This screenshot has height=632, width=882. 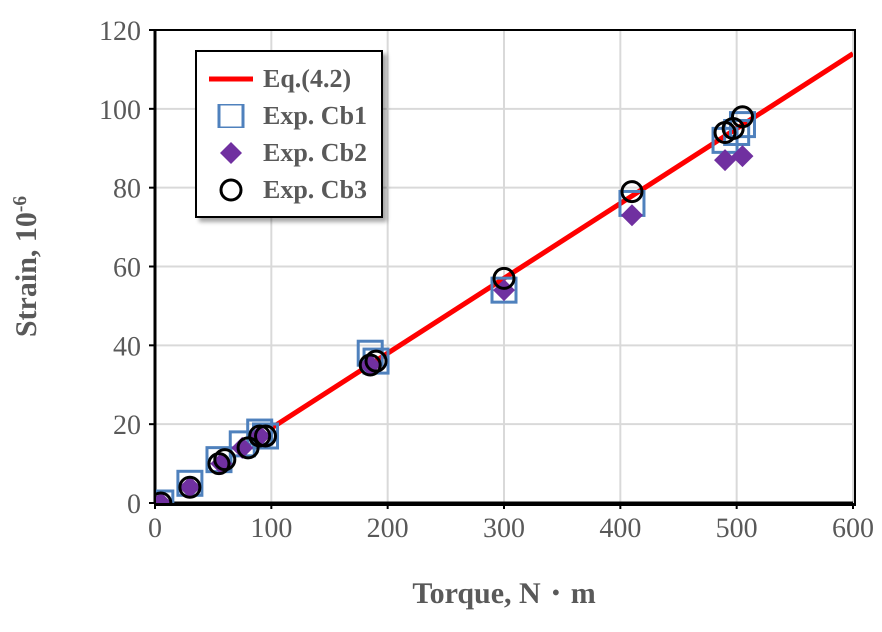 I want to click on legend-label: Exp. Cb3, so click(x=315, y=189).